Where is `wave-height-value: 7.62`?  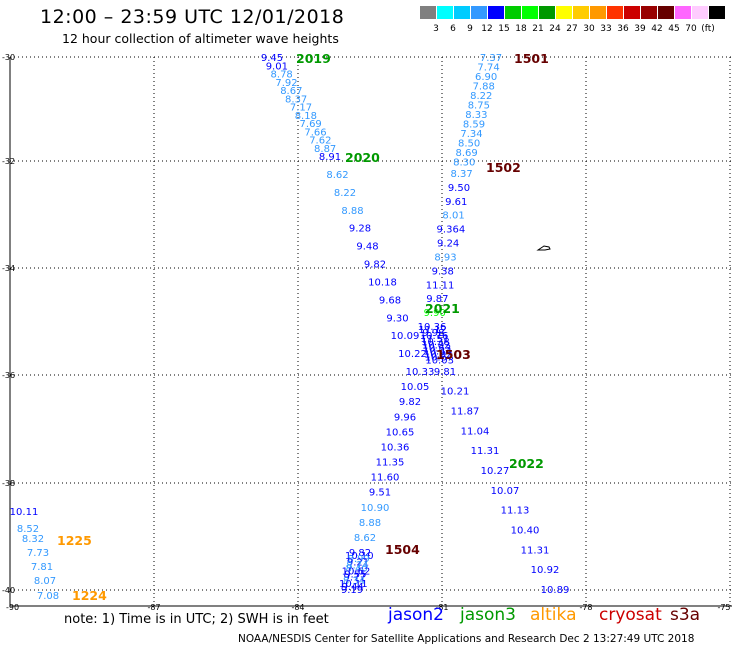
wave-height-value: 7.62 is located at coordinates (320, 141).